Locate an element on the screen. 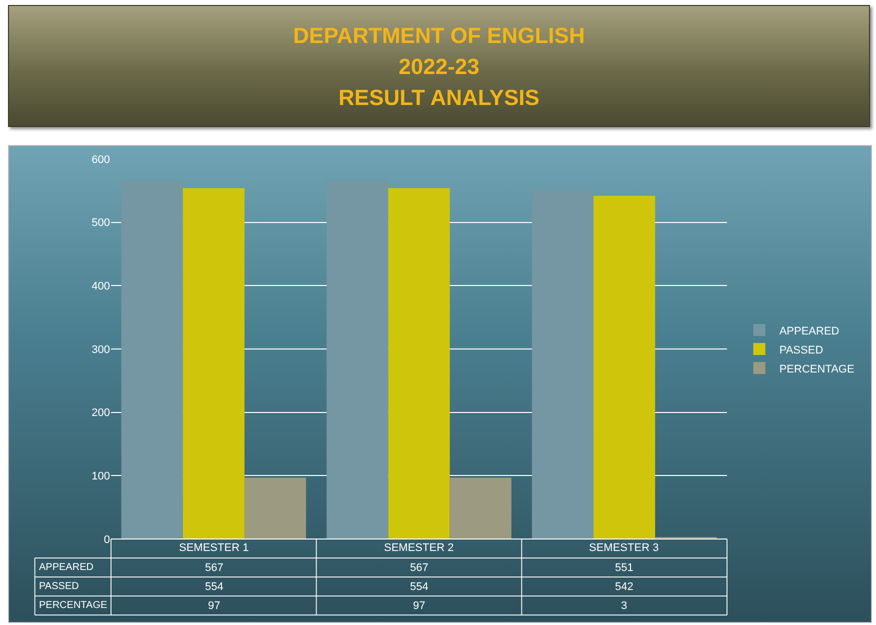  legend-label: PERCENTAGE is located at coordinates (816, 369).